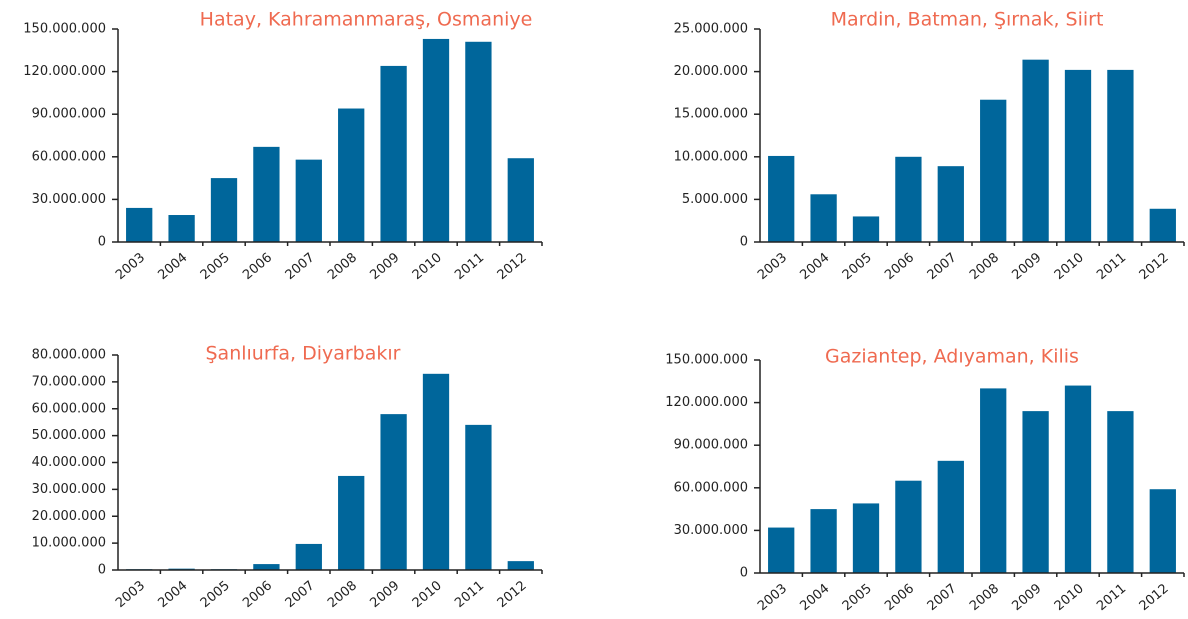 Image resolution: width=1188 pixels, height=619 pixels. Describe the element at coordinates (711, 114) in the screenshot. I see `y-tick-label: 15.000.000` at that location.